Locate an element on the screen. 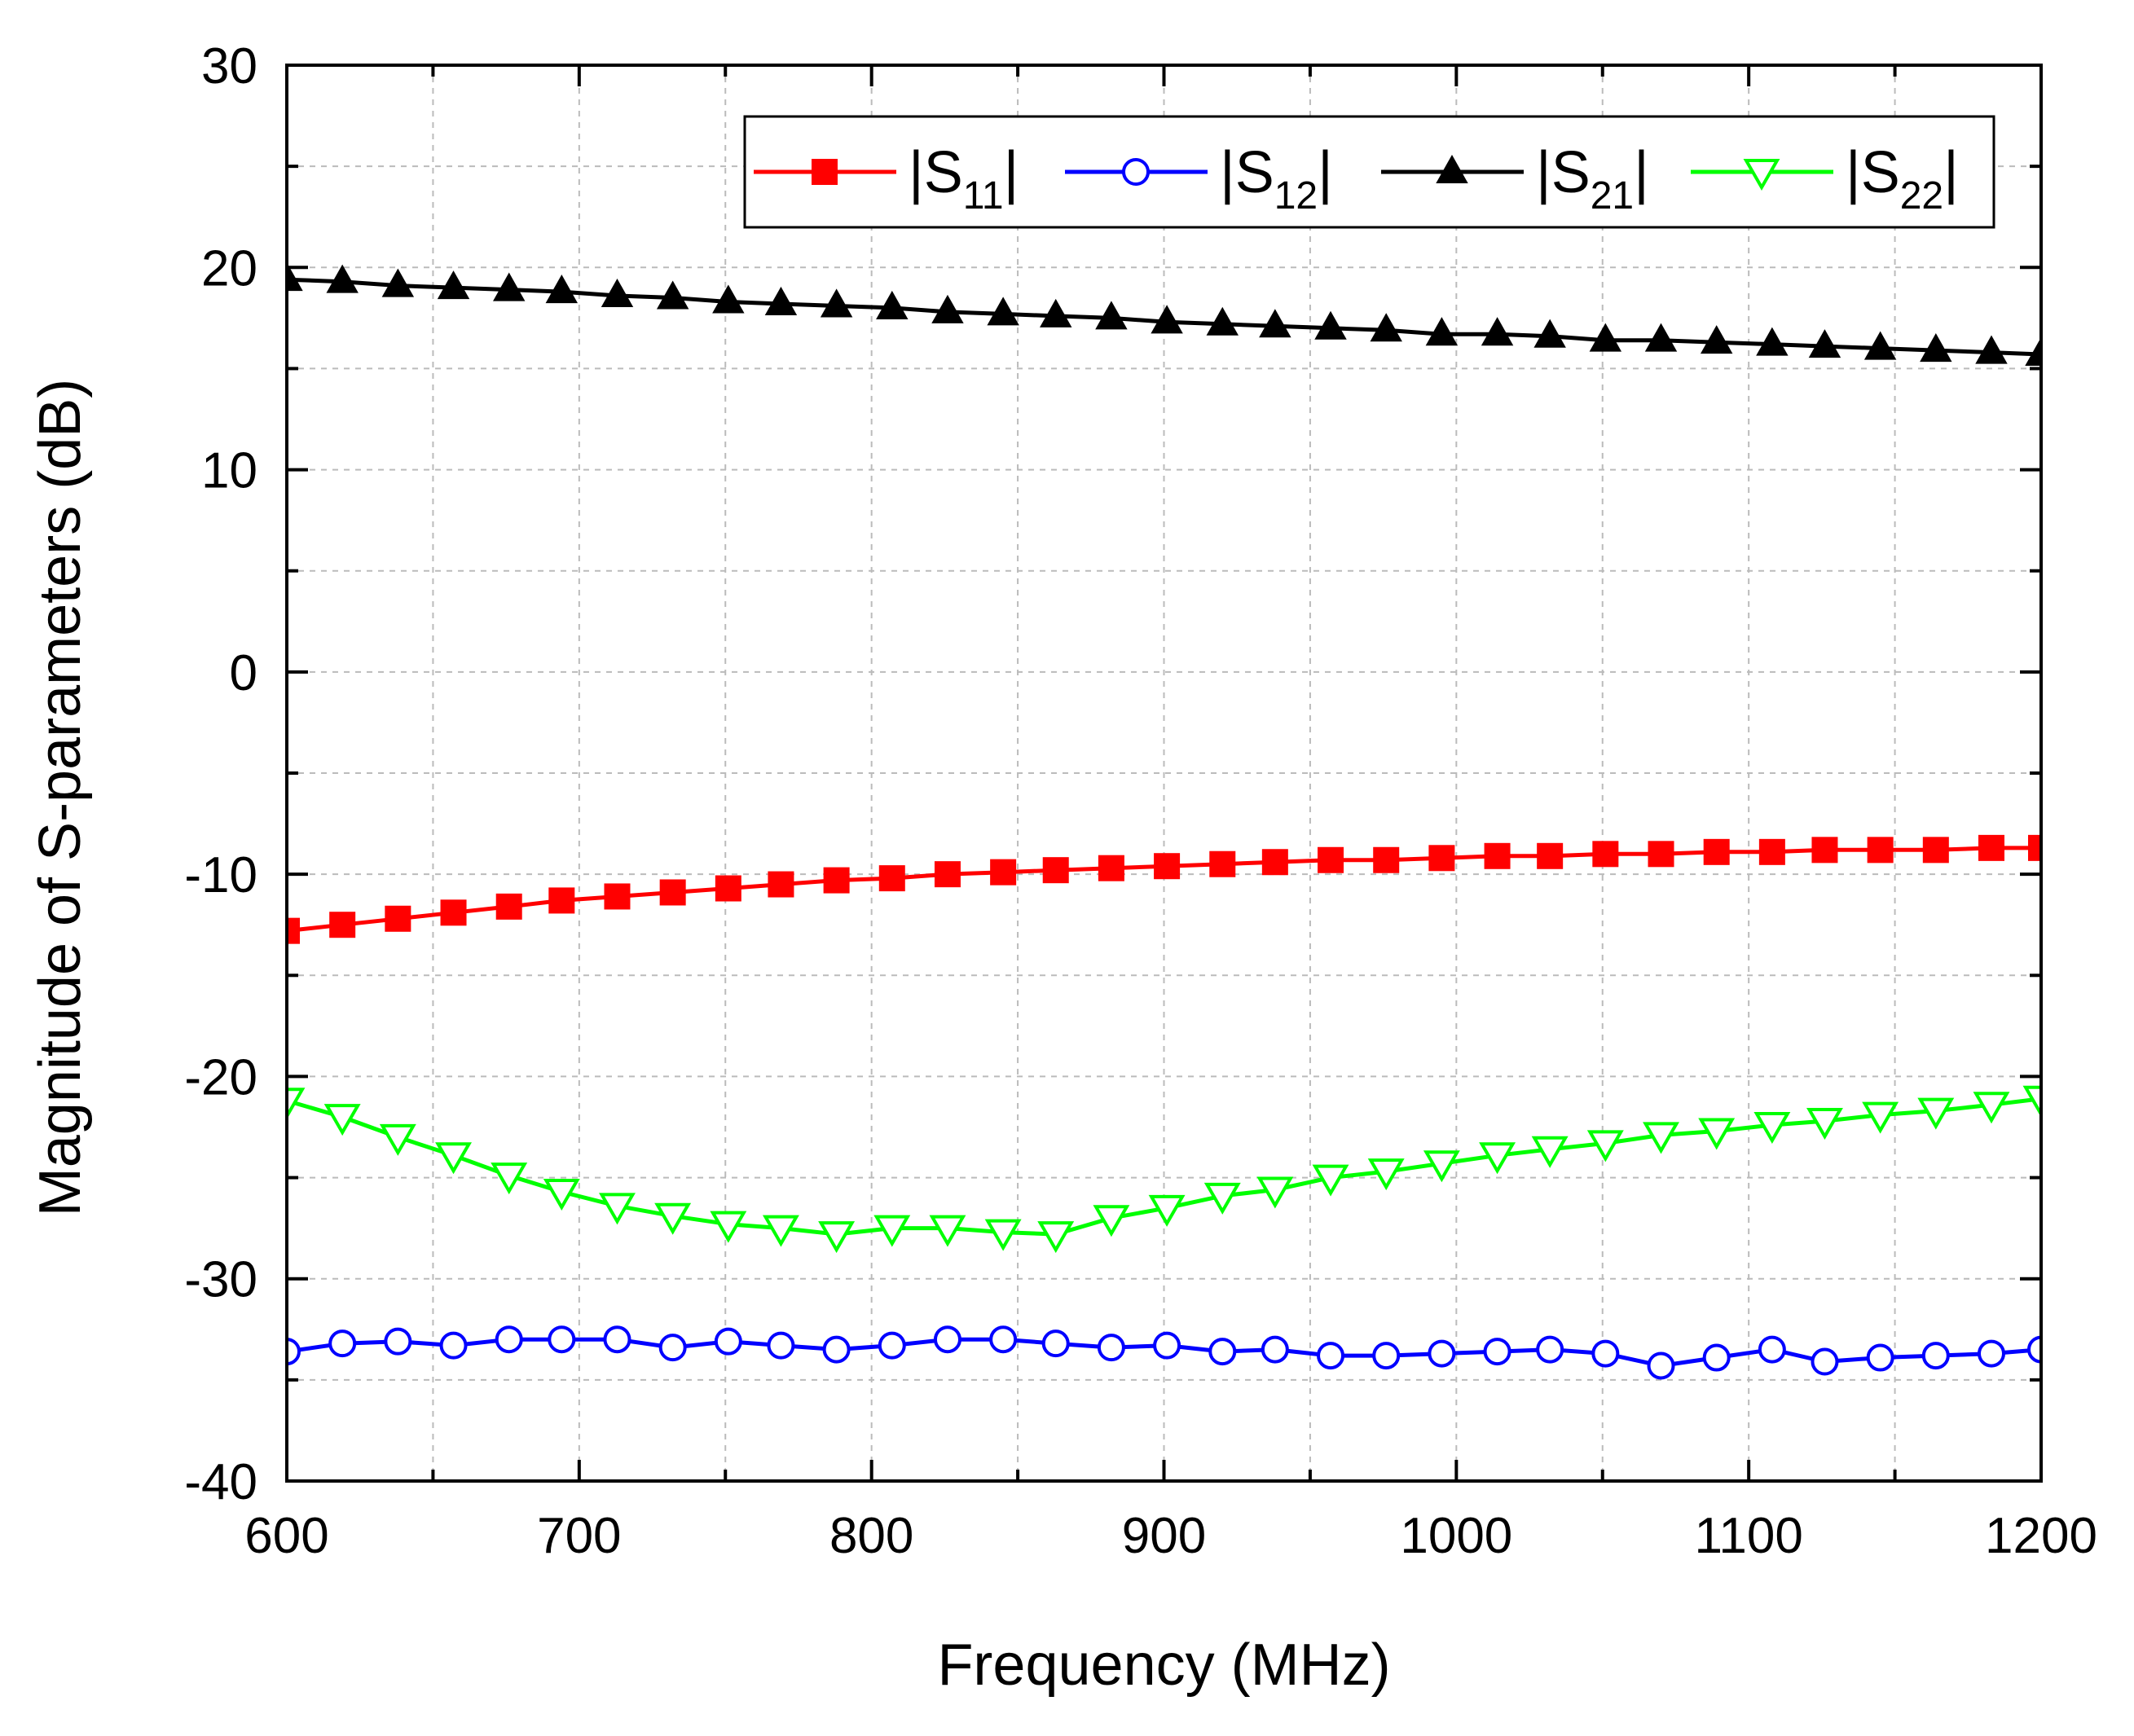 This screenshot has height=1736, width=2134. y-tick-label: 30 is located at coordinates (229, 66).